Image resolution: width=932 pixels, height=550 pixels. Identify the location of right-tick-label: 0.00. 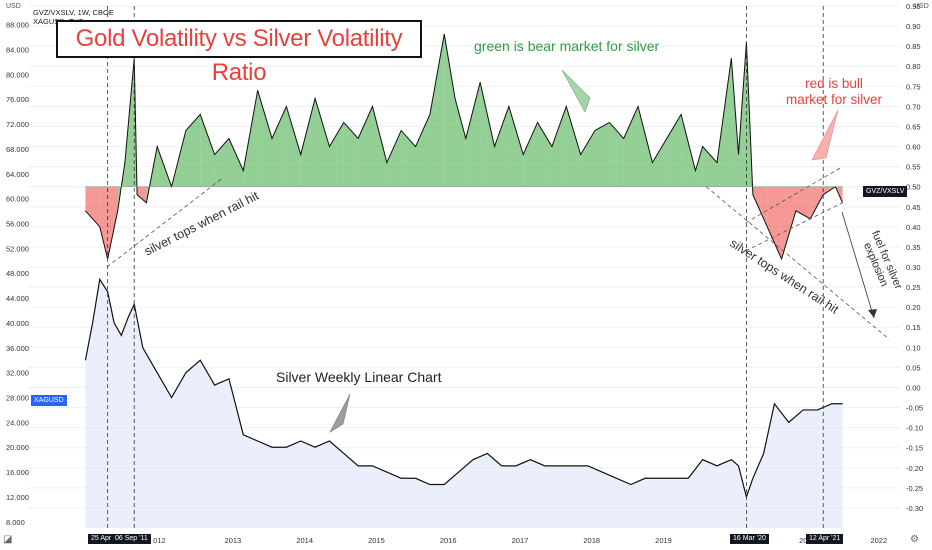
(913, 387).